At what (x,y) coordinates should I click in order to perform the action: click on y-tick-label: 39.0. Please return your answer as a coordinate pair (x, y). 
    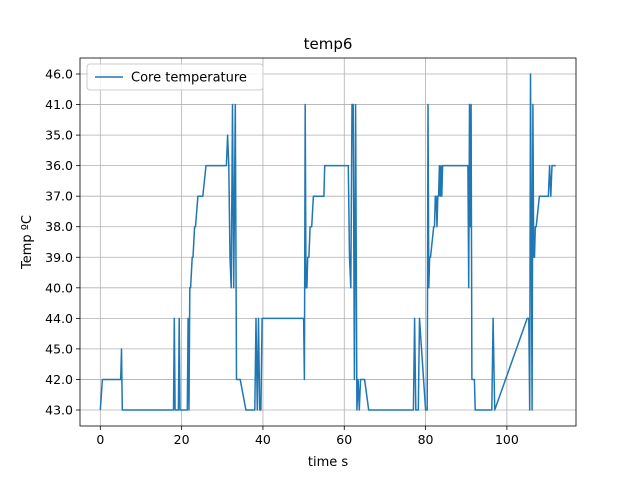
    Looking at the image, I should click on (59, 257).